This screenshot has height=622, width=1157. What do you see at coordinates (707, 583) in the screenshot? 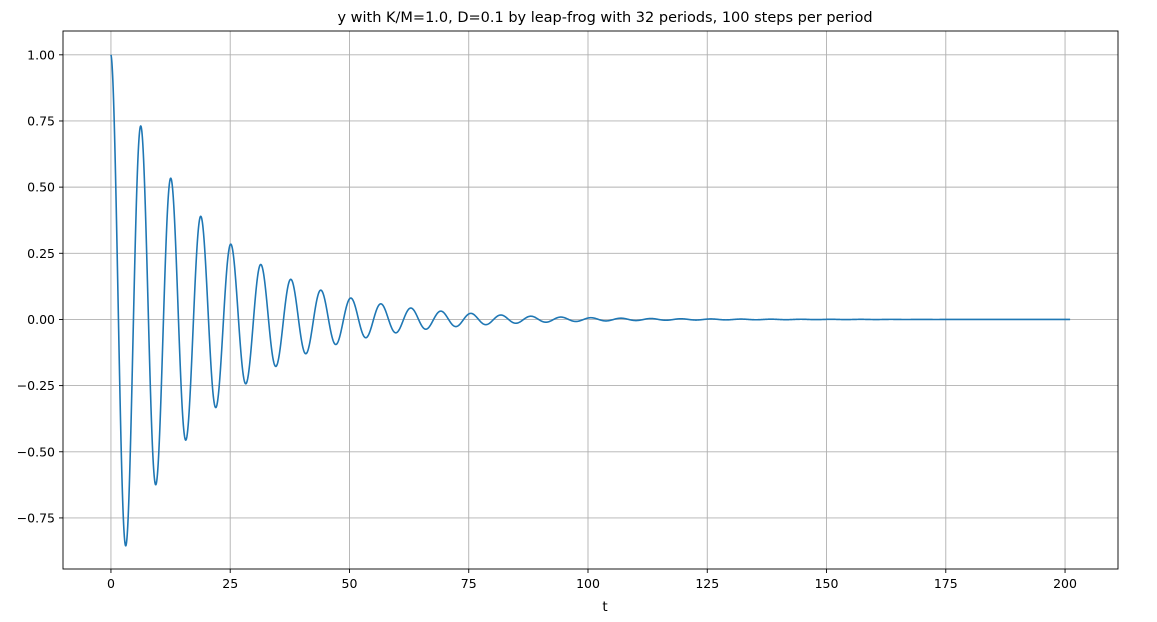
I see `x-tick-label: 125` at bounding box center [707, 583].